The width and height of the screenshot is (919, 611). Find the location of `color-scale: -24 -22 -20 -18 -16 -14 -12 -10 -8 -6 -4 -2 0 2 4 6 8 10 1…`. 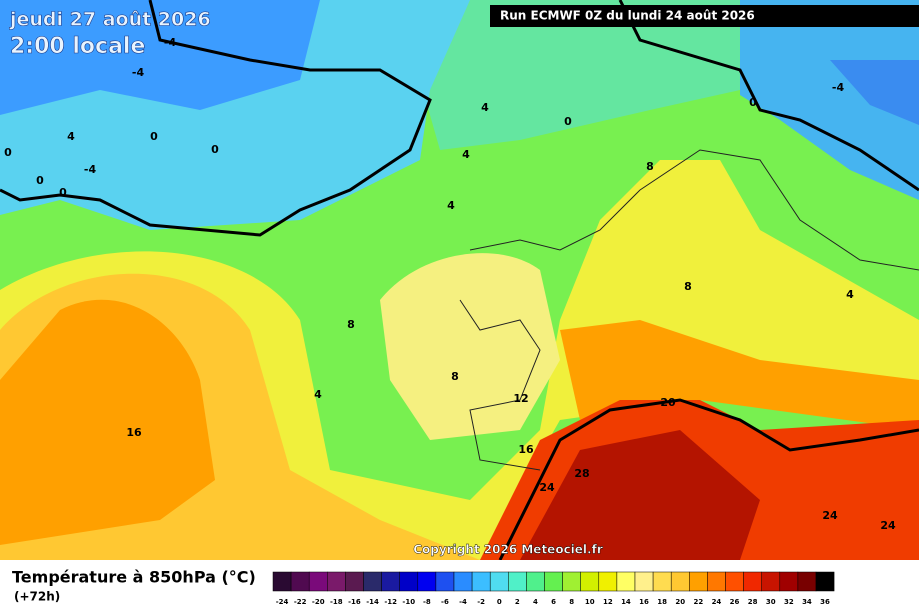

color-scale: -24 -22 -20 -18 -16 -14 -12 -10 -8 -6 -4 -2 0 2 4 6 8 10 1… is located at coordinates (553, 588).